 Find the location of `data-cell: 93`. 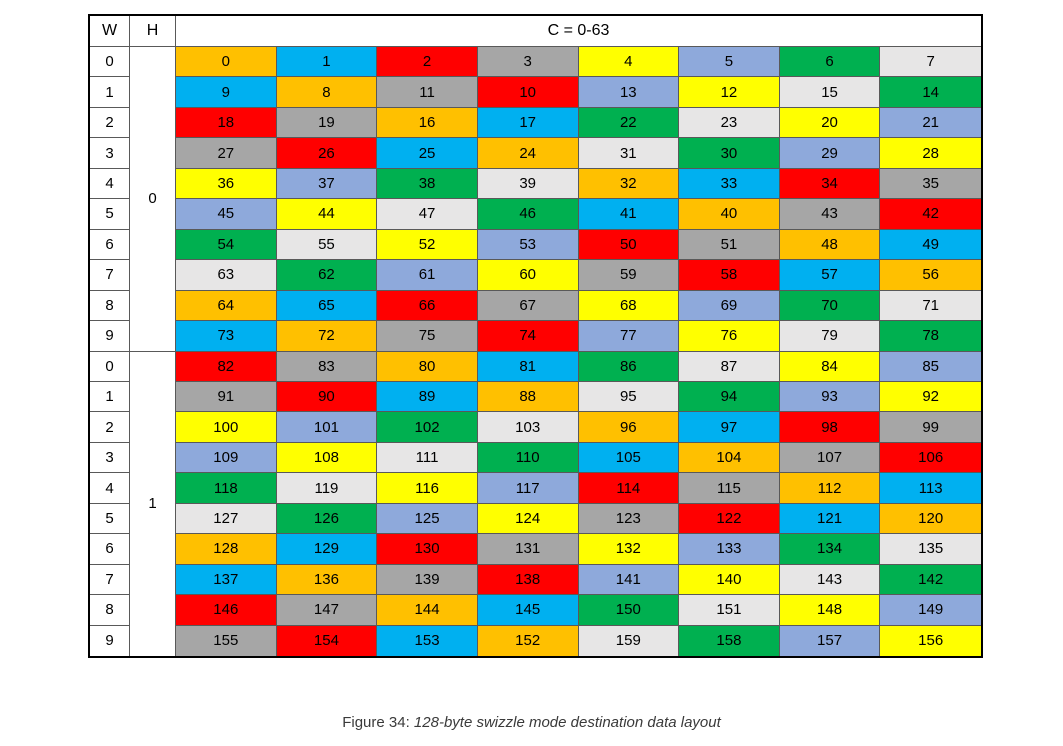

data-cell: 93 is located at coordinates (830, 397).